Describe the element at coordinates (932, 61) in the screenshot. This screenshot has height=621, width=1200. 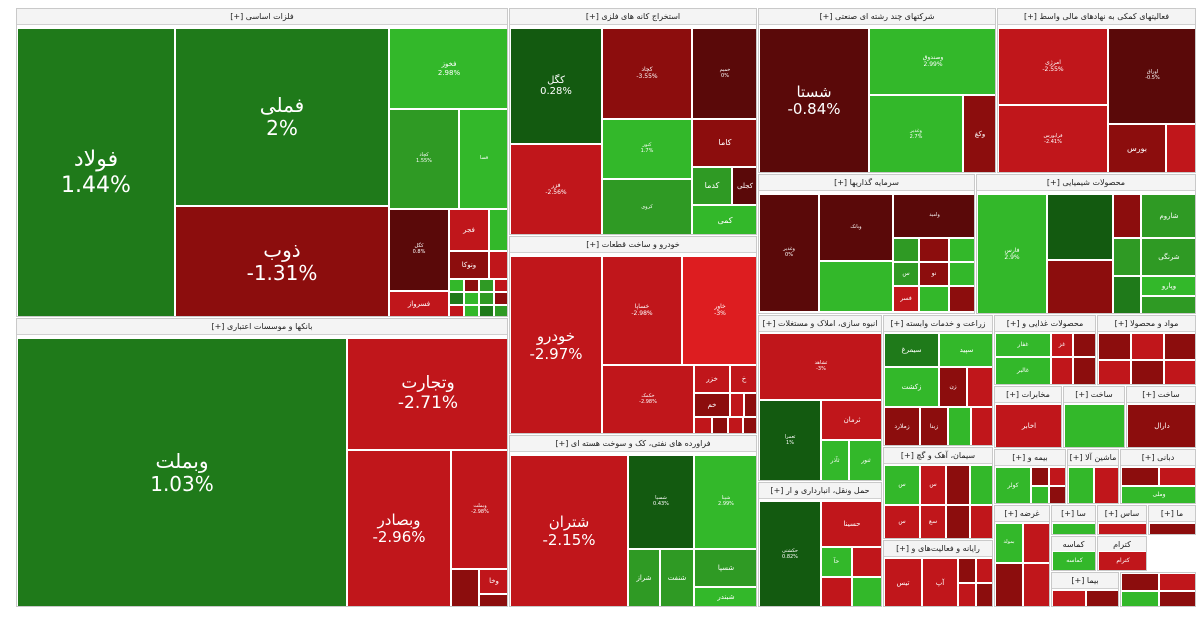
I see `stock-tile: وصندوق 2.99%` at that location.